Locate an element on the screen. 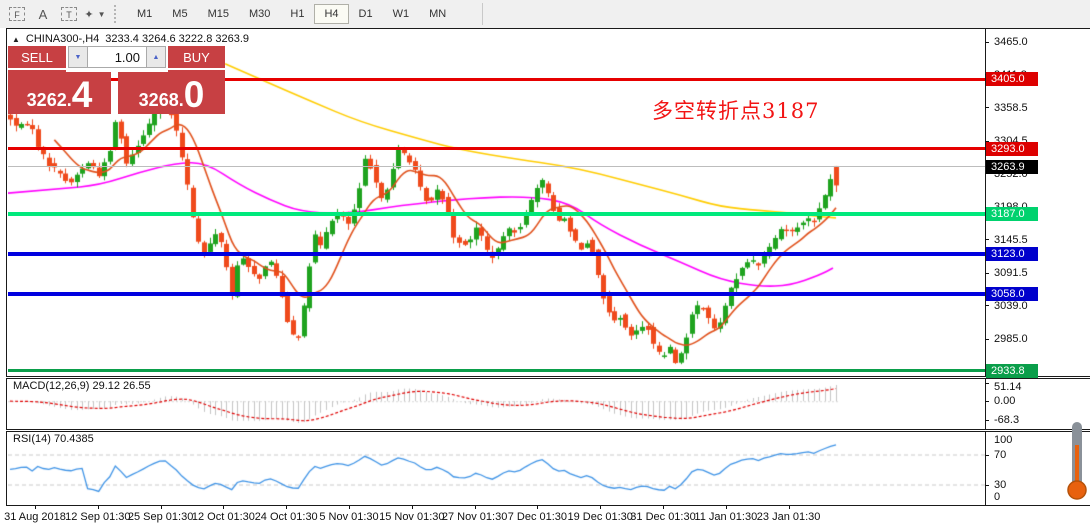  support-line-2933-price-badge: 2933.8 is located at coordinates (1012, 370).